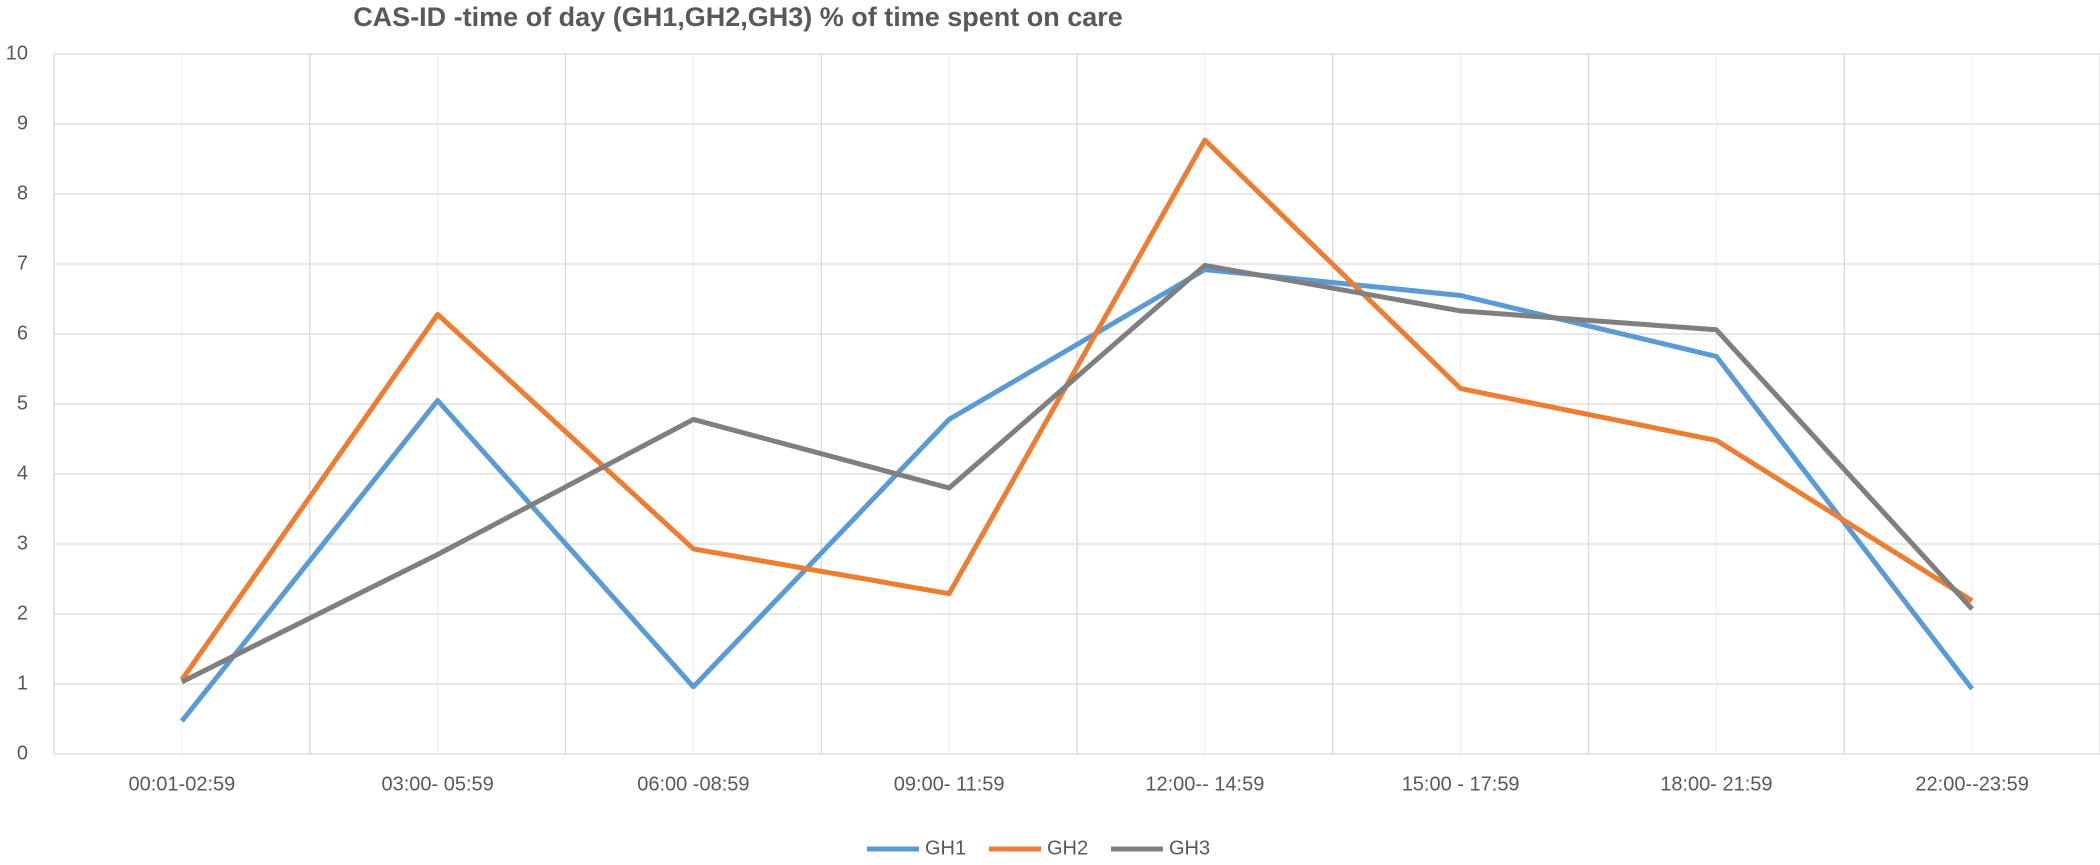  What do you see at coordinates (17, 53) in the screenshot?
I see `y-tick-label: 10` at bounding box center [17, 53].